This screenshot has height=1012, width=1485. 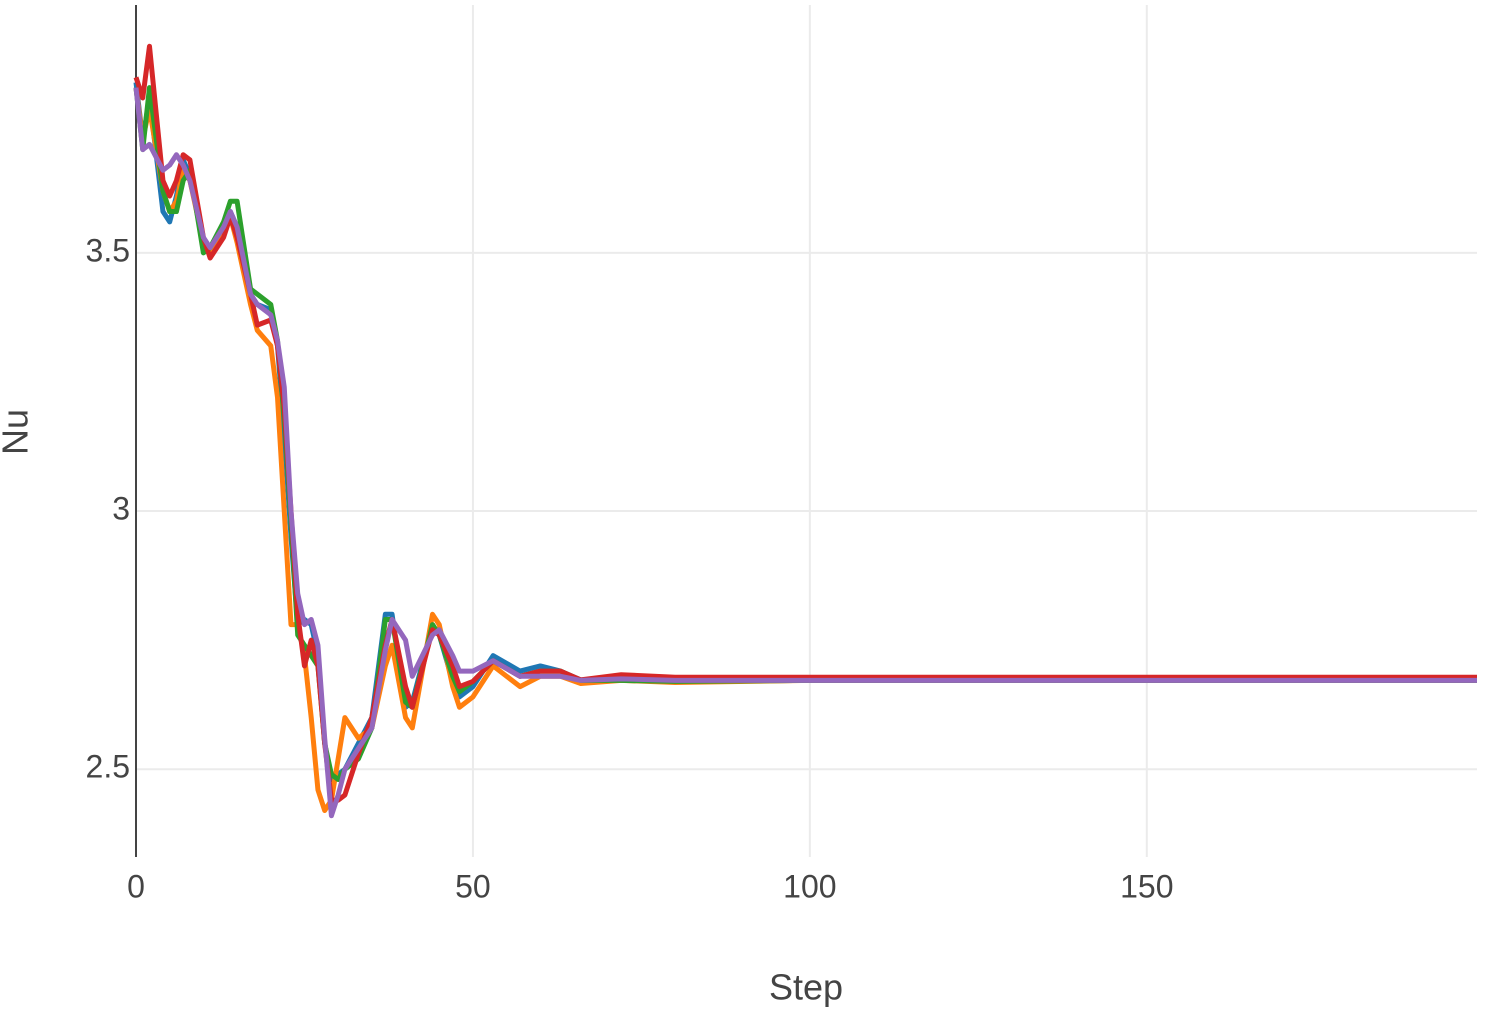 I want to click on x-tick-label: 50, so click(x=473, y=886).